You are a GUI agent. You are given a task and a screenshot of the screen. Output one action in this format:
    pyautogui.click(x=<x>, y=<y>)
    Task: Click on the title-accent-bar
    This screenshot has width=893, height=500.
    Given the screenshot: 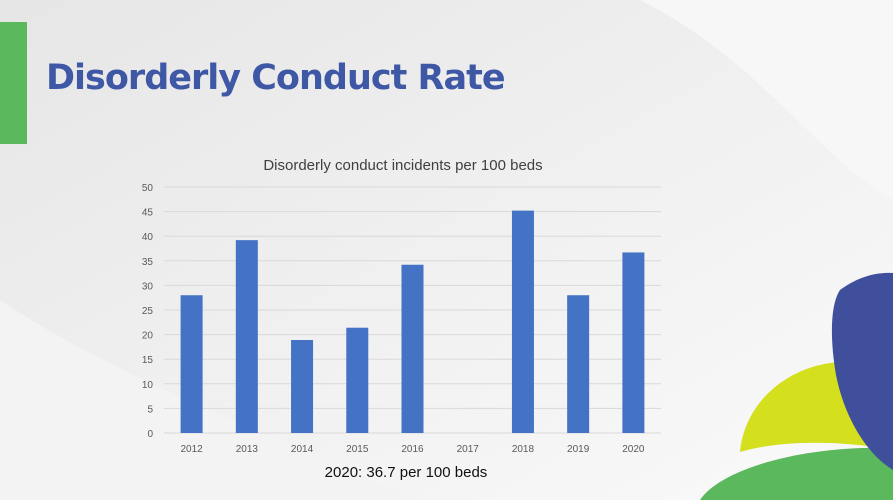 What is the action you would take?
    pyautogui.click(x=13, y=83)
    